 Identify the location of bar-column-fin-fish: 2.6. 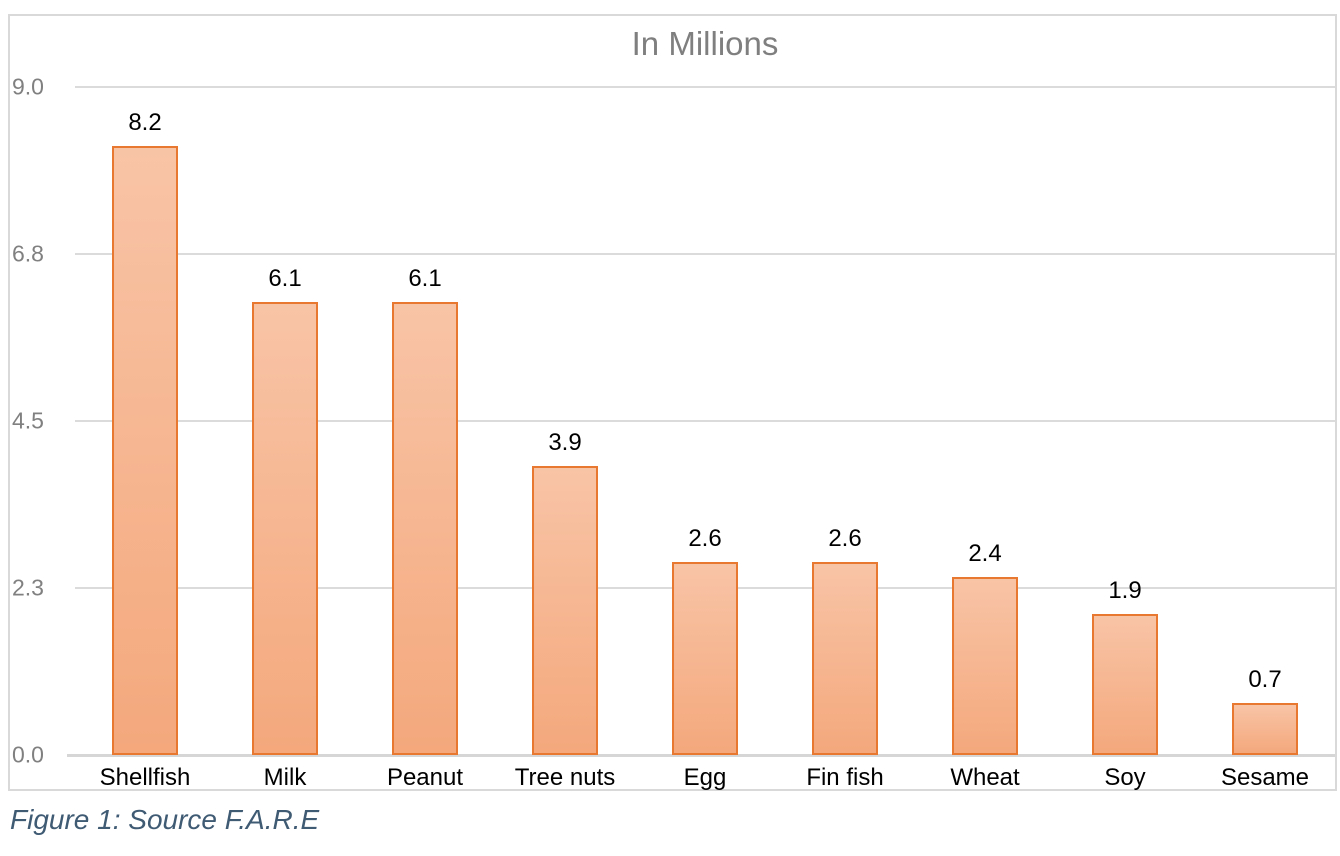
(845, 421).